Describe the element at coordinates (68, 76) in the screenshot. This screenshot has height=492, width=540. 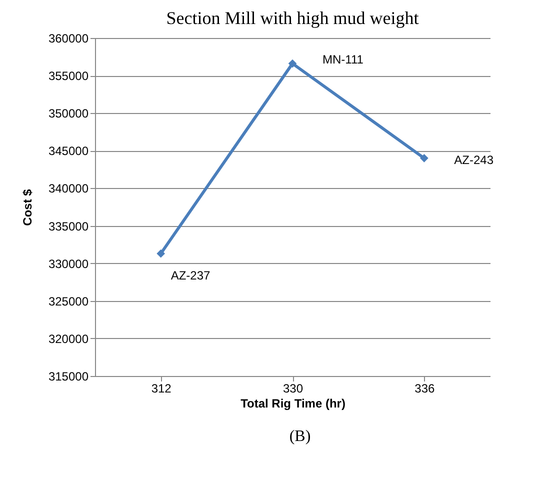
I see `y-tick-label: 355000` at that location.